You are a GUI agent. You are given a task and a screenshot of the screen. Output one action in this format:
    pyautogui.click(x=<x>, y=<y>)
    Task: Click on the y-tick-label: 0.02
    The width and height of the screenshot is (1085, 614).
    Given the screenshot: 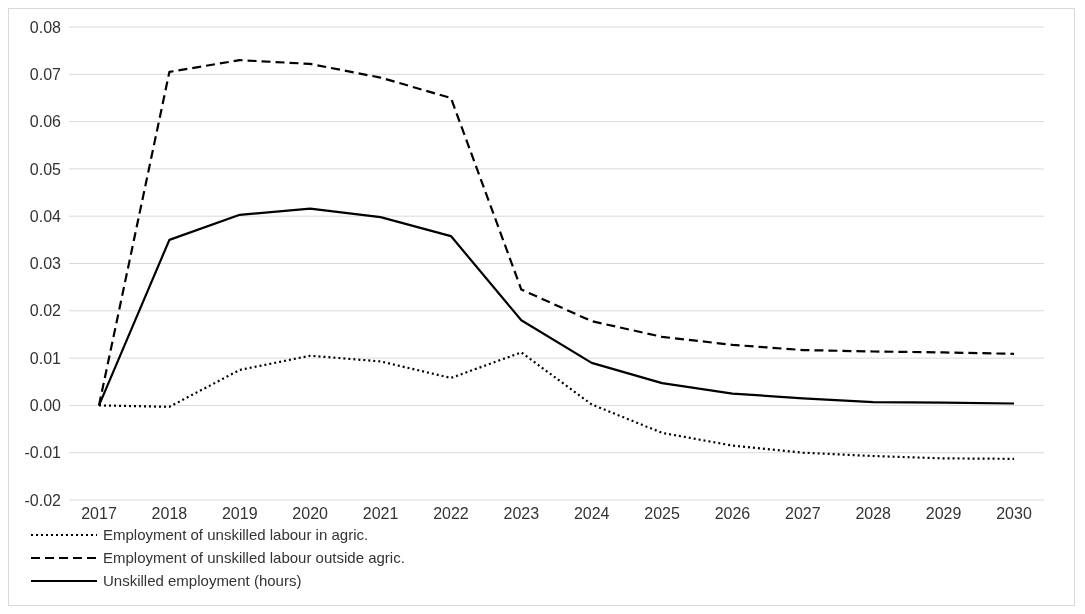 What is the action you would take?
    pyautogui.click(x=45, y=311)
    